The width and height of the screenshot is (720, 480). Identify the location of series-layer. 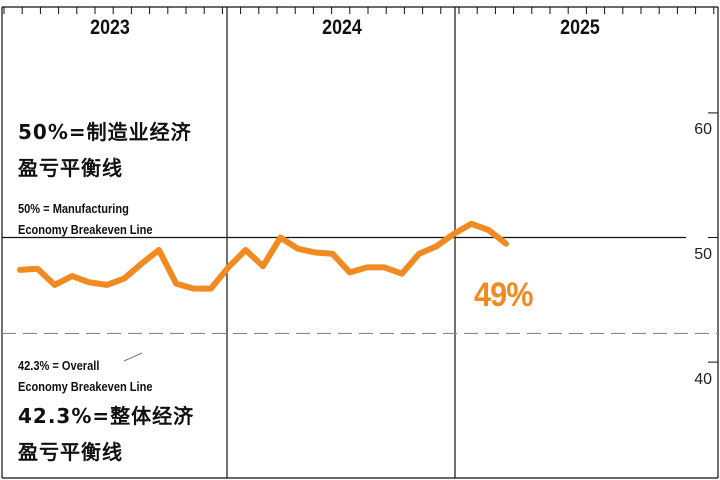
(263, 256).